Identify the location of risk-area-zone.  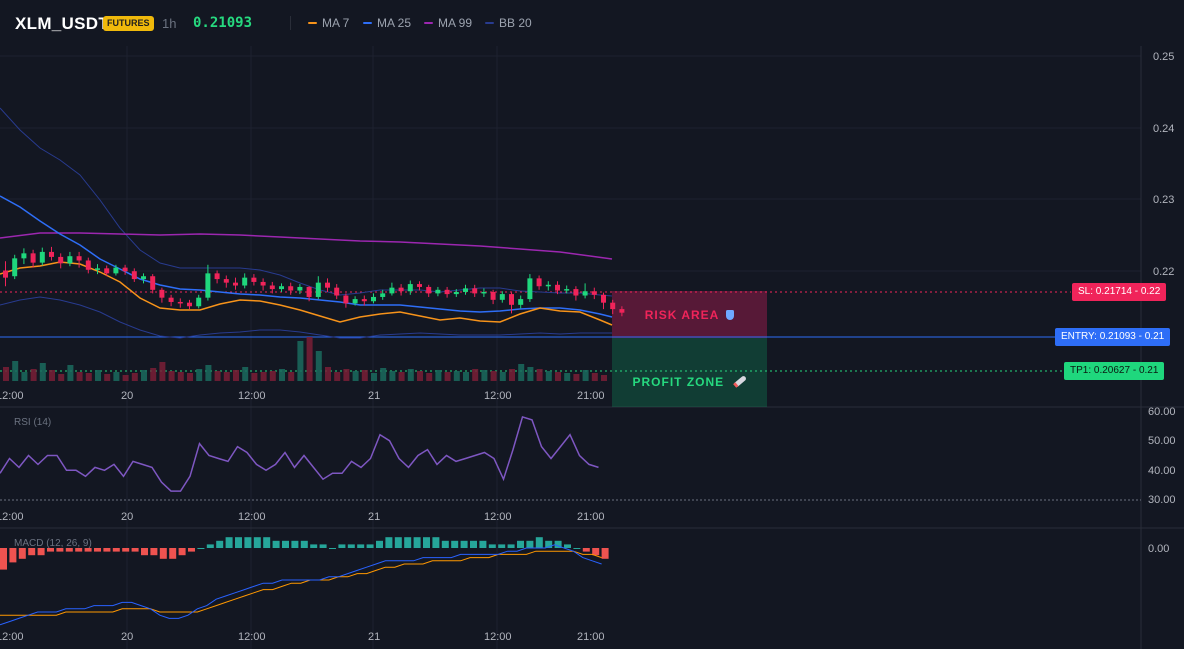
(689, 314).